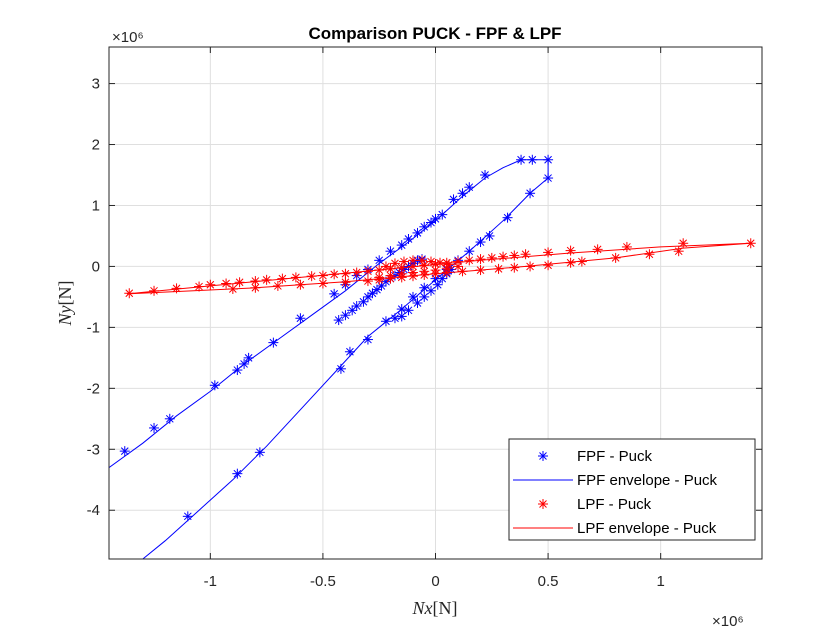 The image size is (840, 630). I want to click on y-axis-label-var: Ny, so click(65, 315).